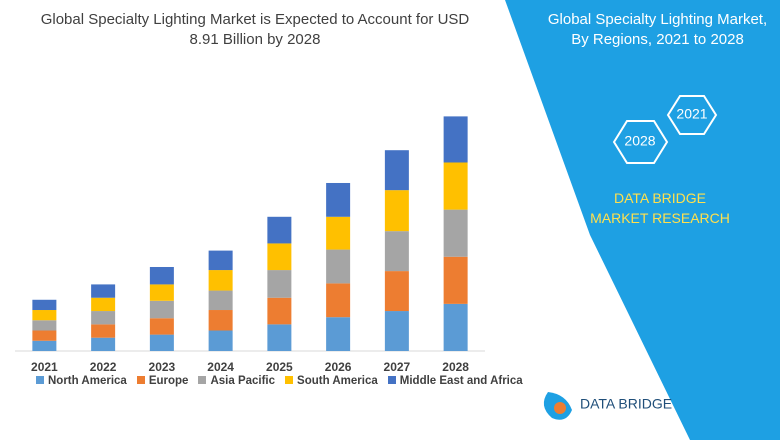  What do you see at coordinates (337, 381) in the screenshot?
I see `legend-label: South America` at bounding box center [337, 381].